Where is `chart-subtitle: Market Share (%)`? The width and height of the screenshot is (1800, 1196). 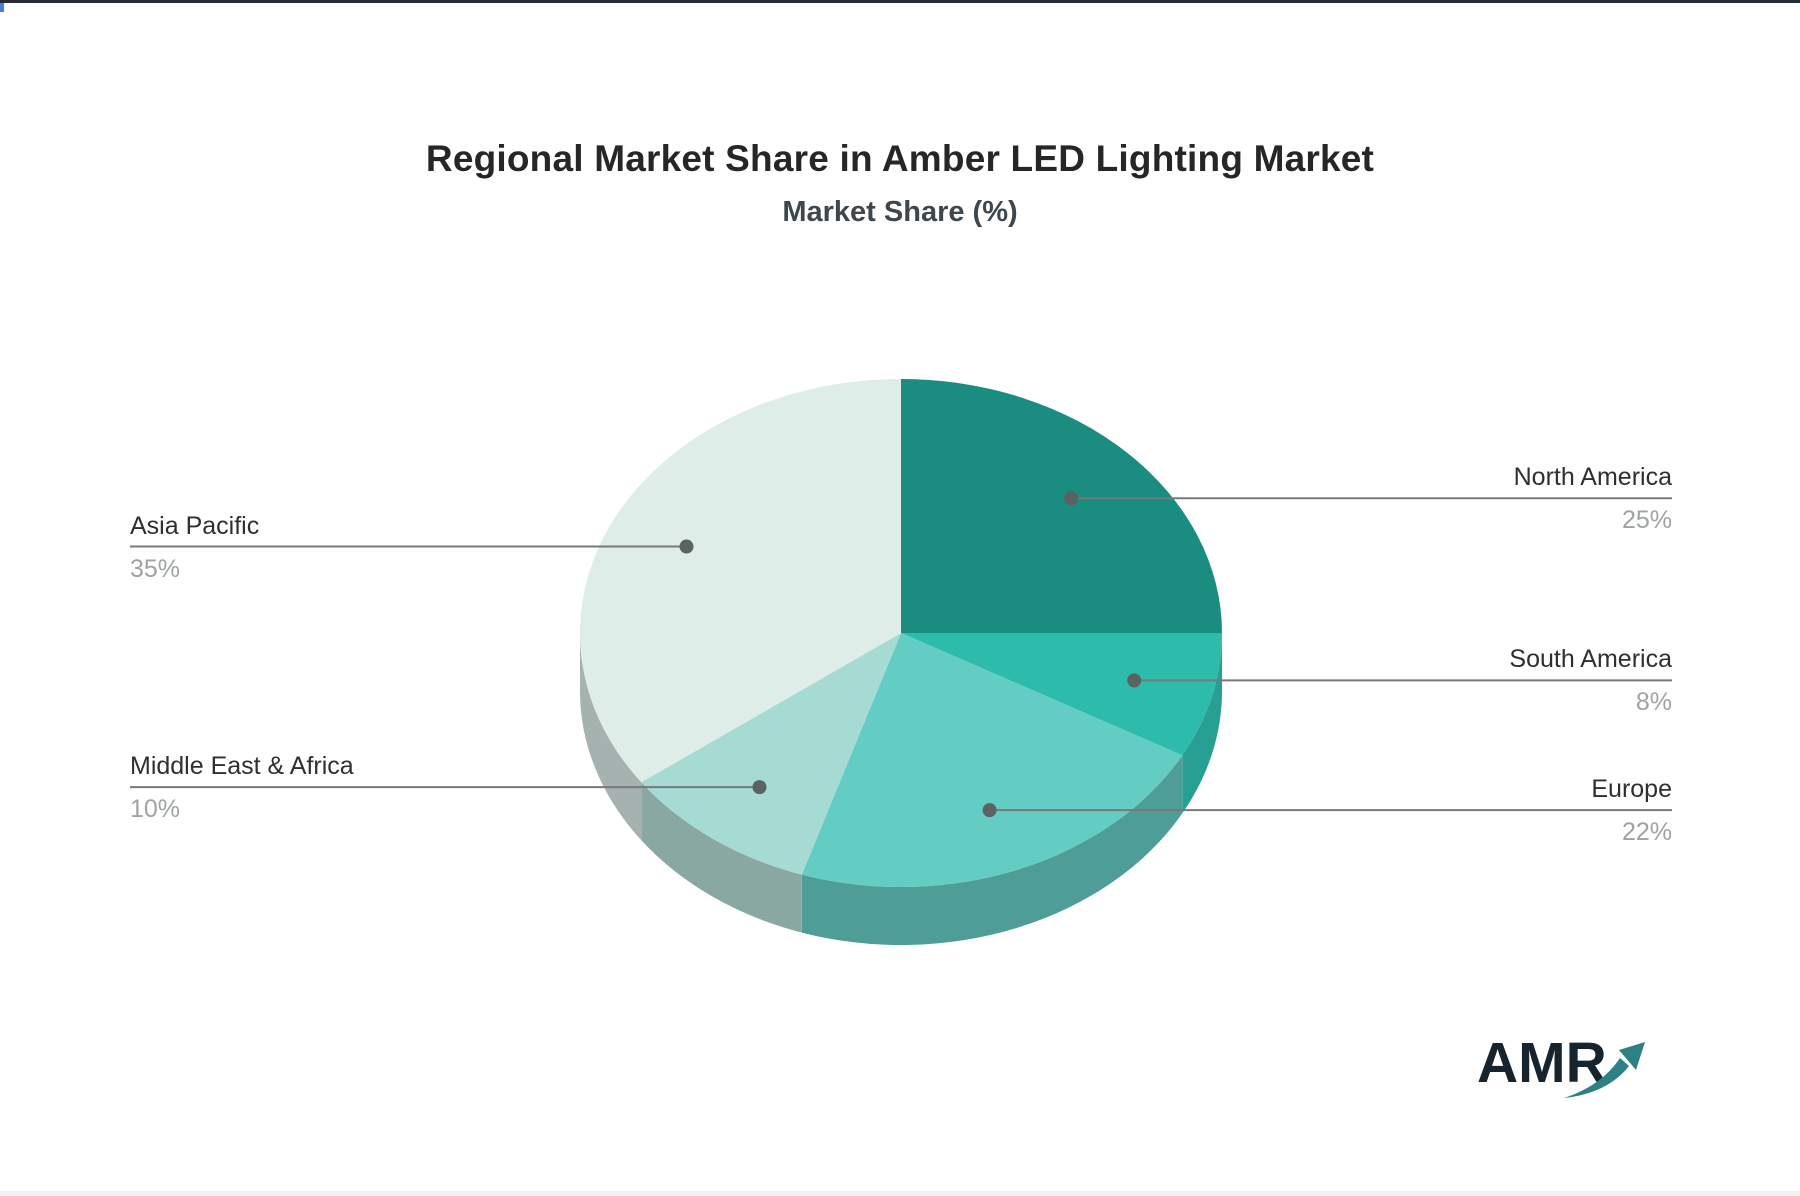 chart-subtitle: Market Share (%) is located at coordinates (900, 212).